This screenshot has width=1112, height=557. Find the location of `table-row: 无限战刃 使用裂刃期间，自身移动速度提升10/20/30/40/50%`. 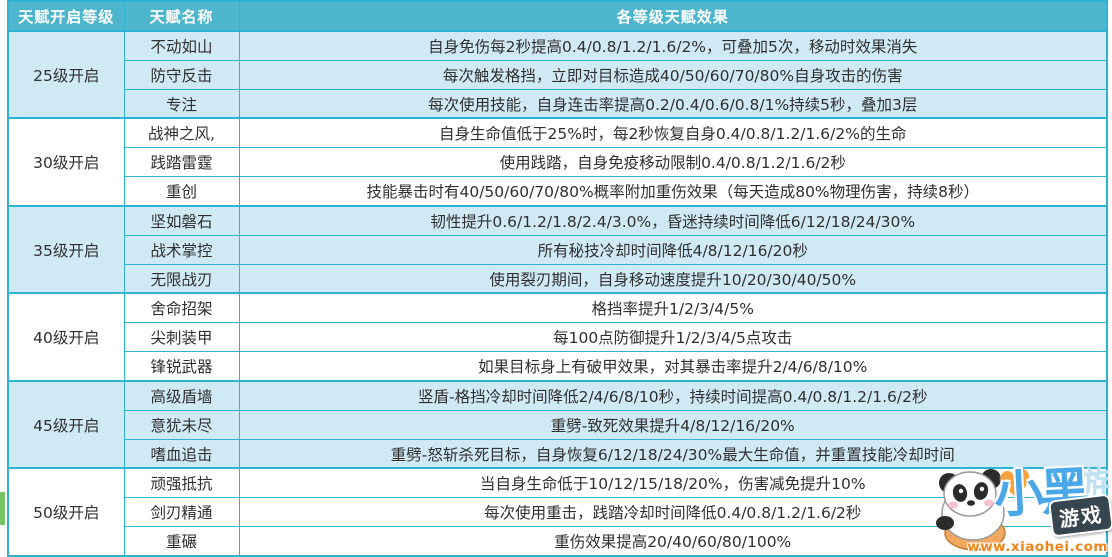

table-row: 无限战刃 使用裂刃期间，自身移动速度提升10/20/30/40/50% is located at coordinates (558, 278).